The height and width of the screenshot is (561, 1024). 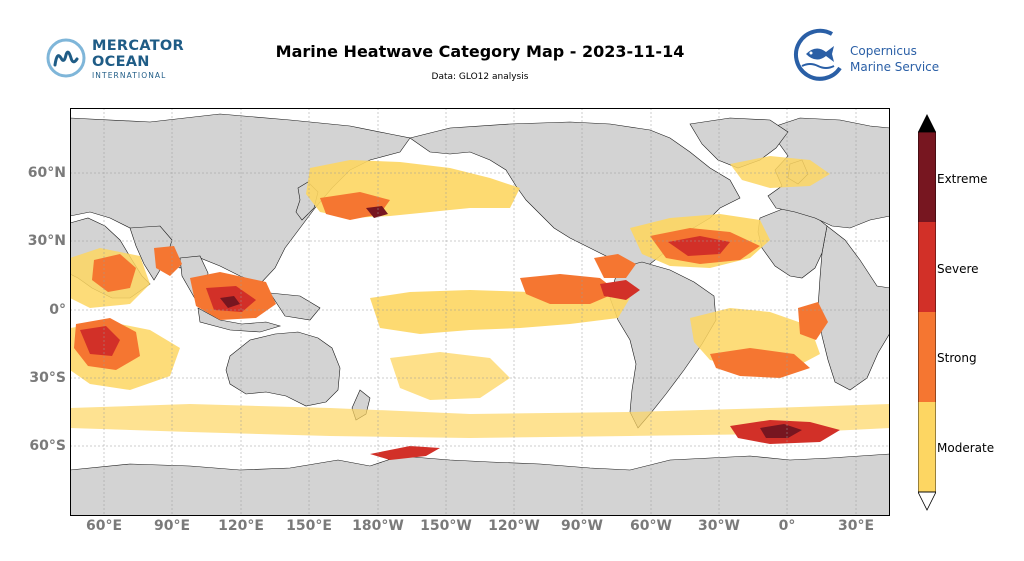 I want to click on legend-moderate: Moderate, so click(x=966, y=448).